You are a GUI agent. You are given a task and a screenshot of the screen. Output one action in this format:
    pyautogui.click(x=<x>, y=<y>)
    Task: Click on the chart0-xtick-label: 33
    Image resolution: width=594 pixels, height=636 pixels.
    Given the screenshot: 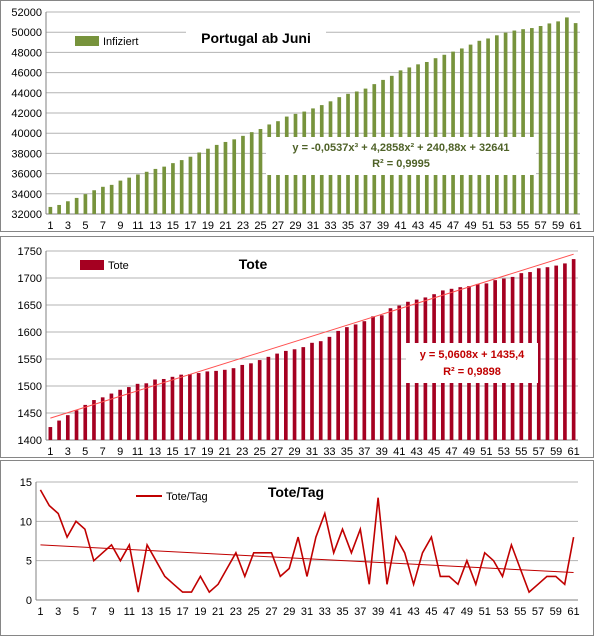 What is the action you would take?
    pyautogui.click(x=330, y=226)
    